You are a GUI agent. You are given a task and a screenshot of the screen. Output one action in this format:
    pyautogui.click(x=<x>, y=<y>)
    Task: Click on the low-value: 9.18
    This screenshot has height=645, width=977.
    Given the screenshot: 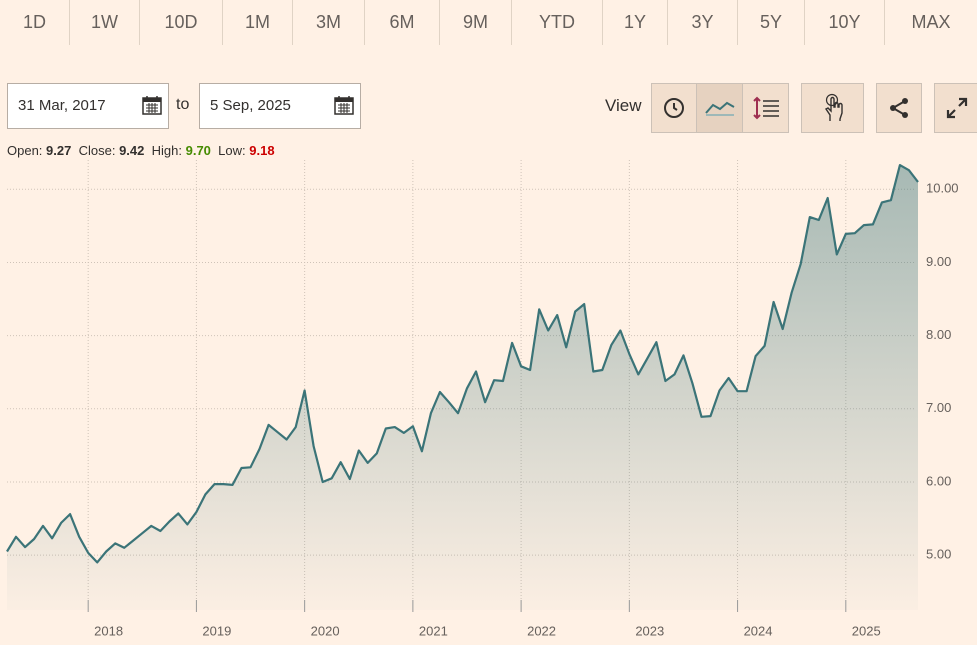 What is the action you would take?
    pyautogui.click(x=262, y=150)
    